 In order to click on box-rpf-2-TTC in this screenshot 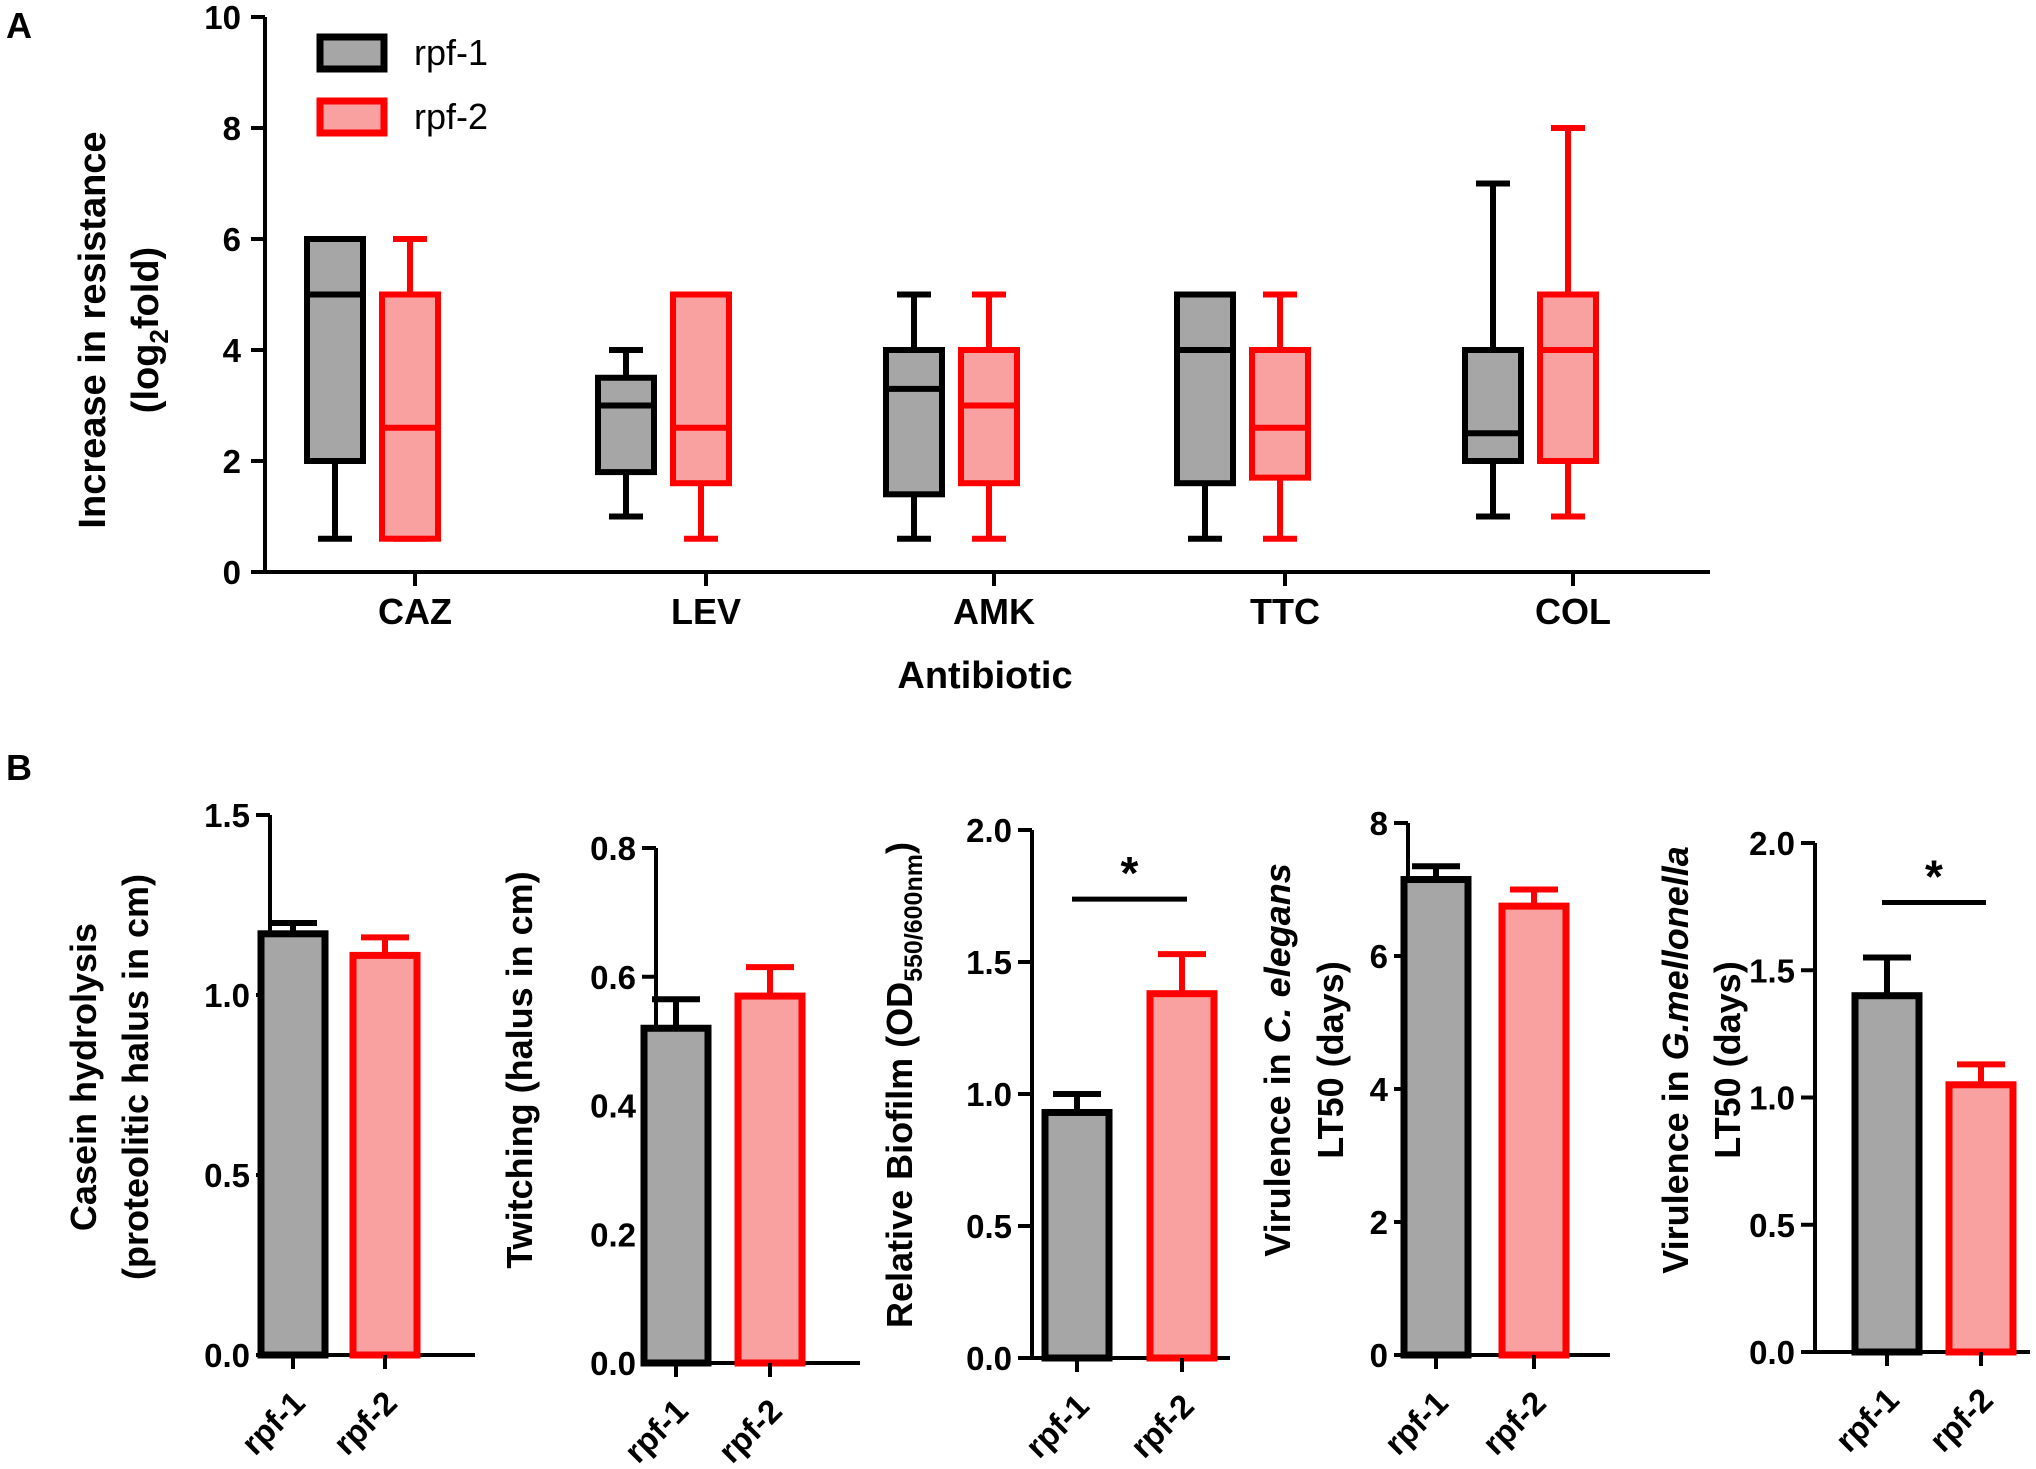, I will do `click(1280, 414)`.